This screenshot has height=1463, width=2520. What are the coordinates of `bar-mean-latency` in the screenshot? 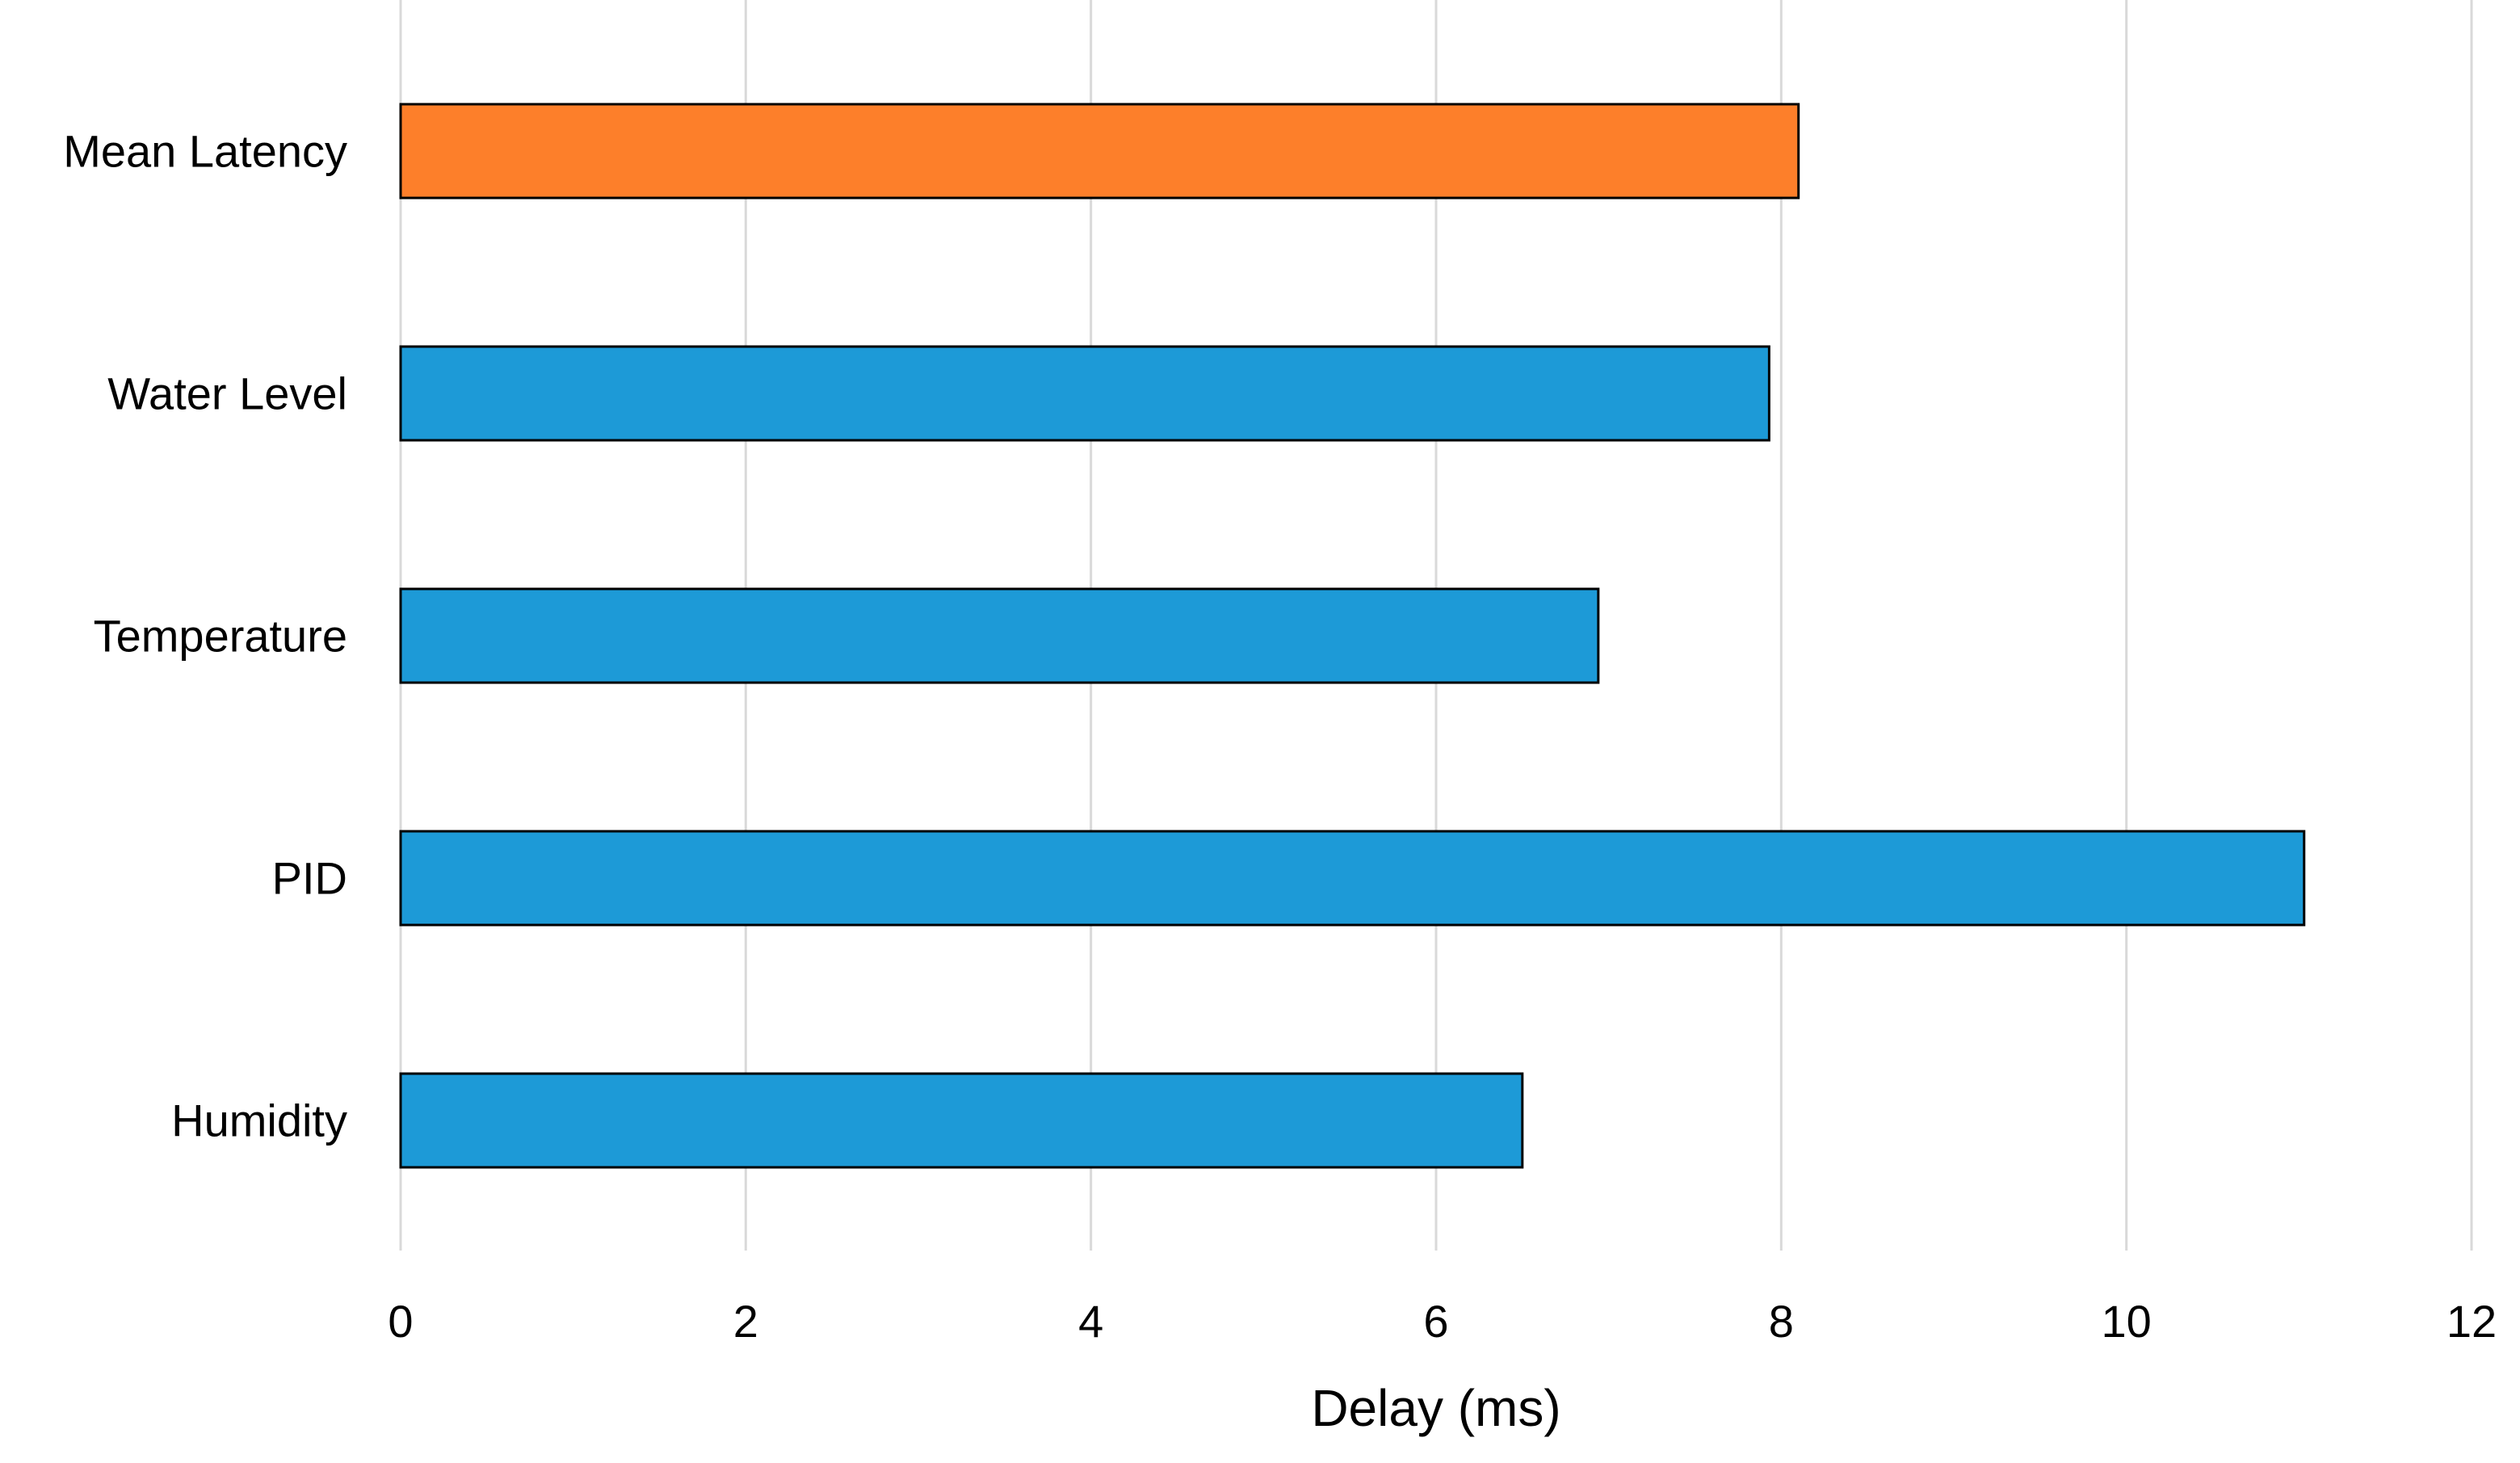 It's located at (1099, 152).